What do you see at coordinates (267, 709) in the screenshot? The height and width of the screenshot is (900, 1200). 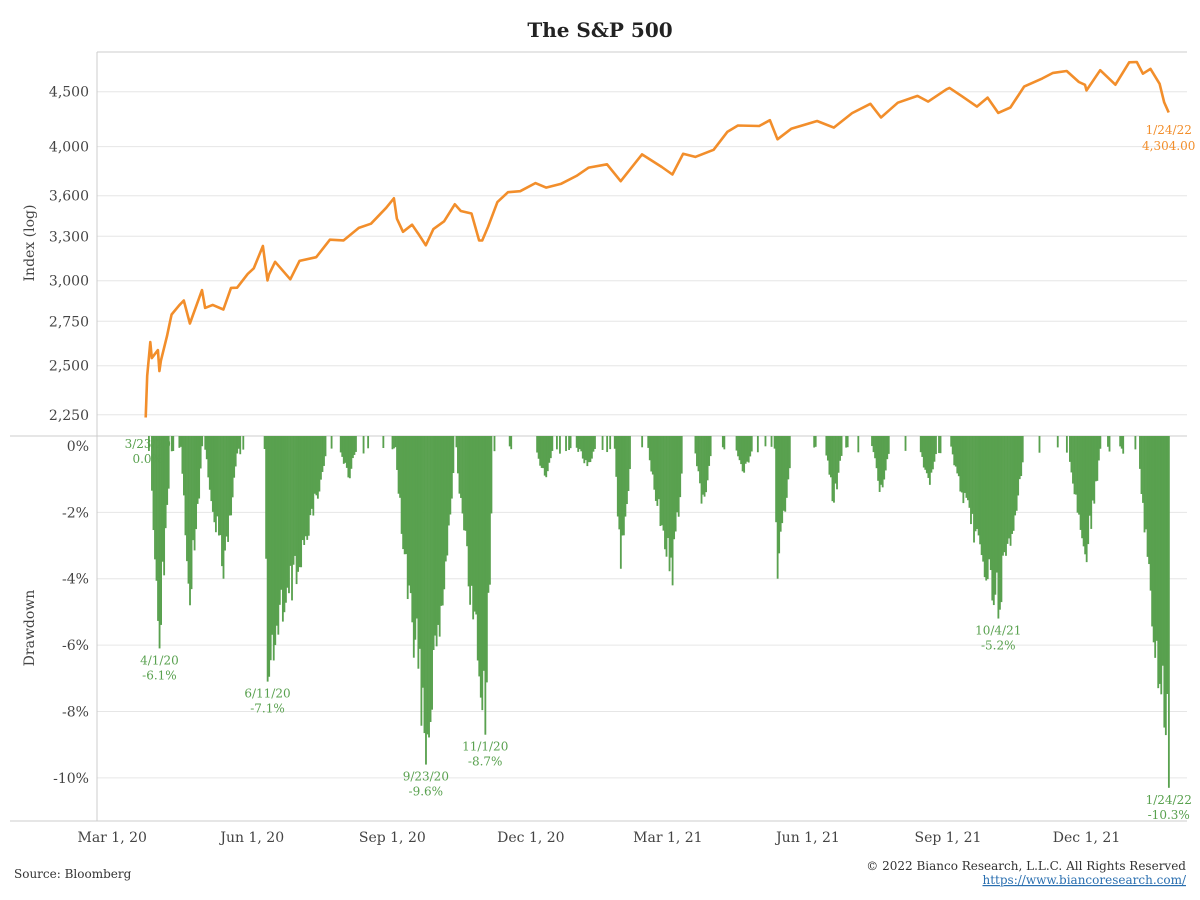 I see `drawdown-annotation-value: -7.1%` at bounding box center [267, 709].